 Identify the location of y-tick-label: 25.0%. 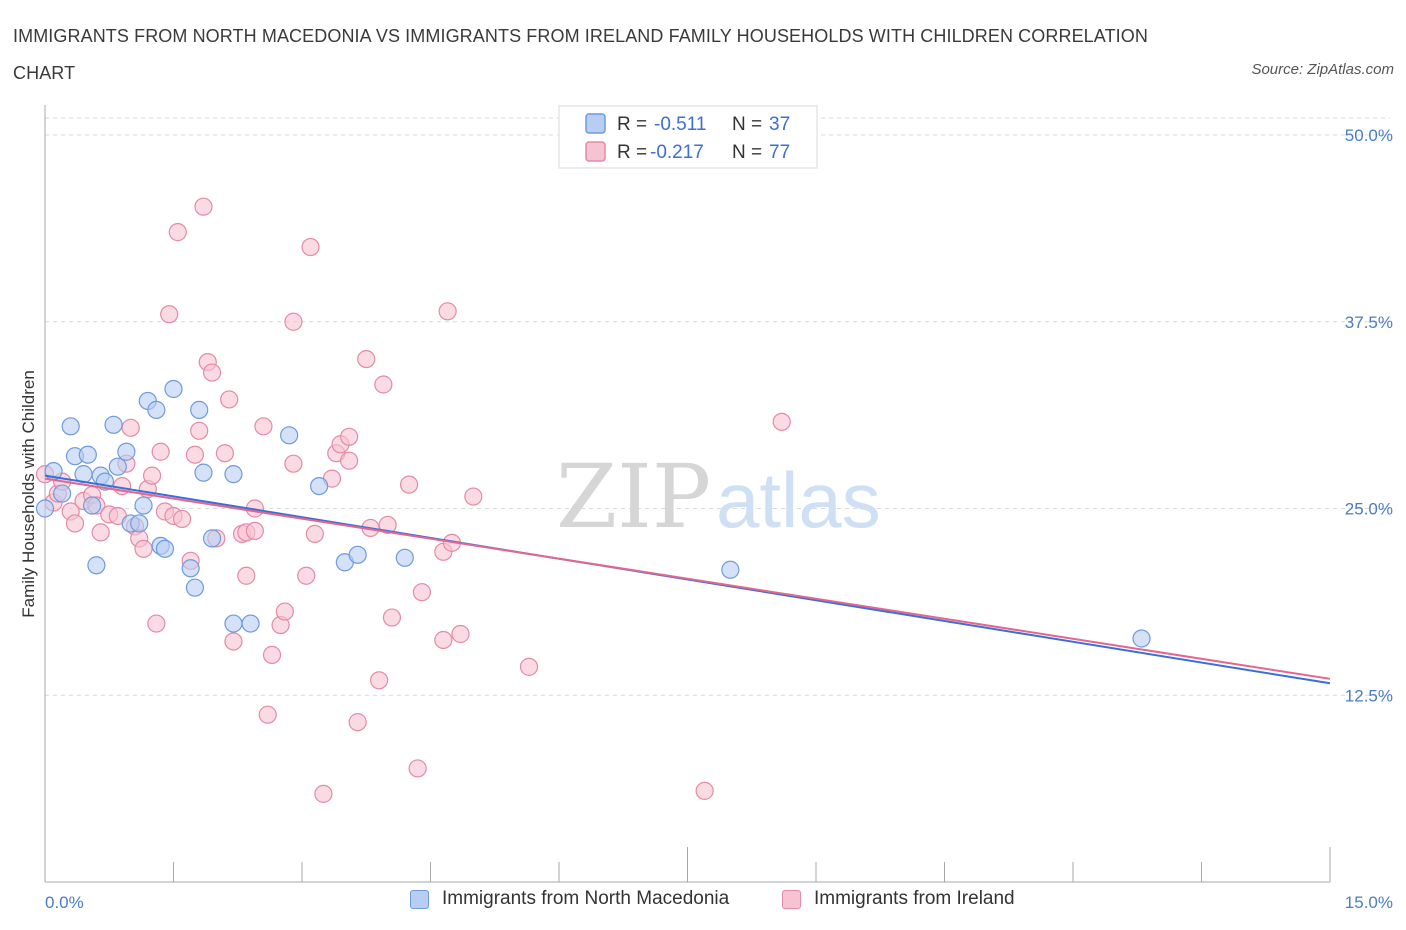
(1369, 509).